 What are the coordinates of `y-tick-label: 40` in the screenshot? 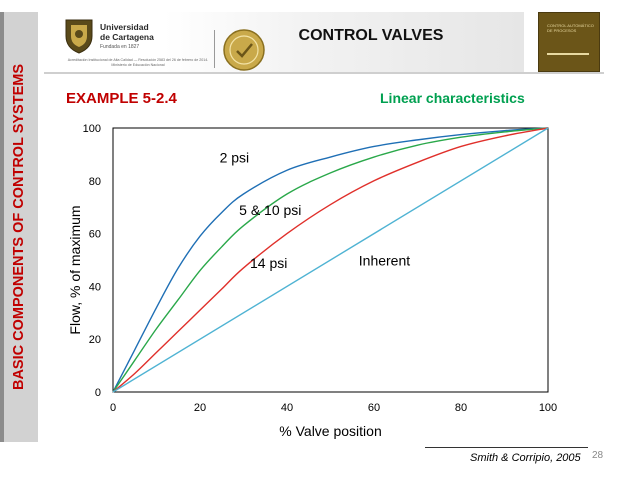 It's located at (95, 287).